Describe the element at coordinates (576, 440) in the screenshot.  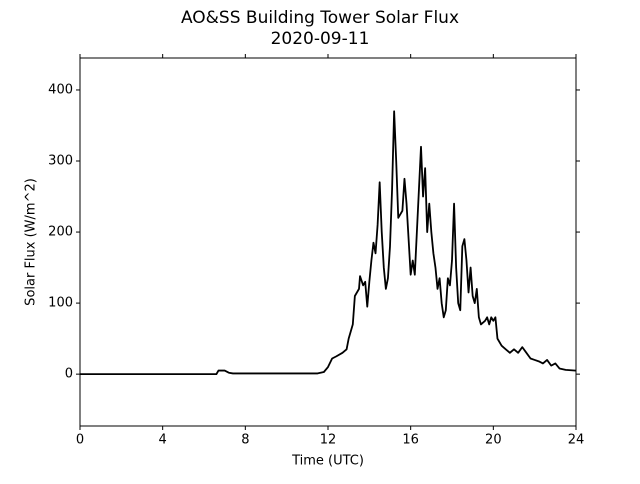
I see `x-tick-label: 24` at that location.